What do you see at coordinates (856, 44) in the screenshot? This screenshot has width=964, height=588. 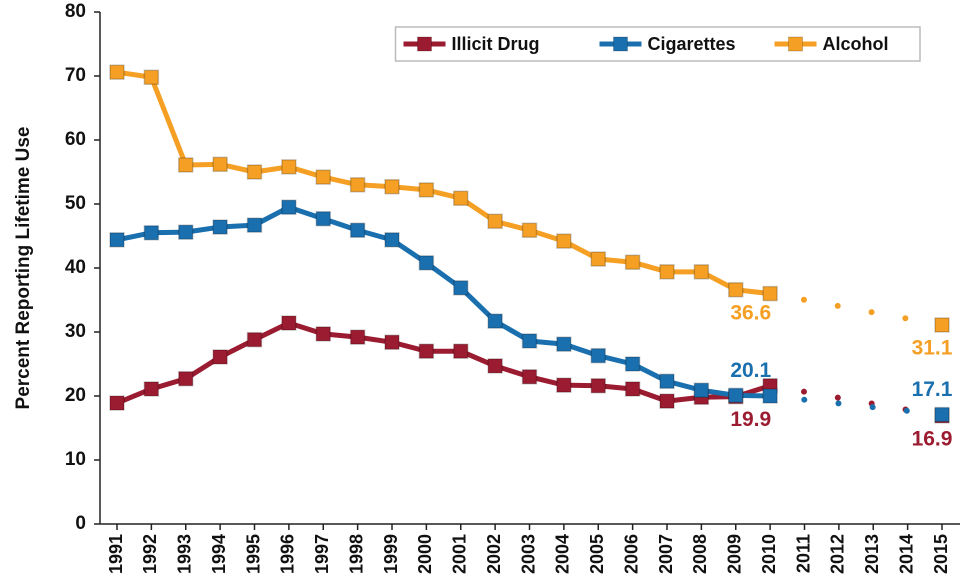 I see `legend-label: Alcohol` at bounding box center [856, 44].